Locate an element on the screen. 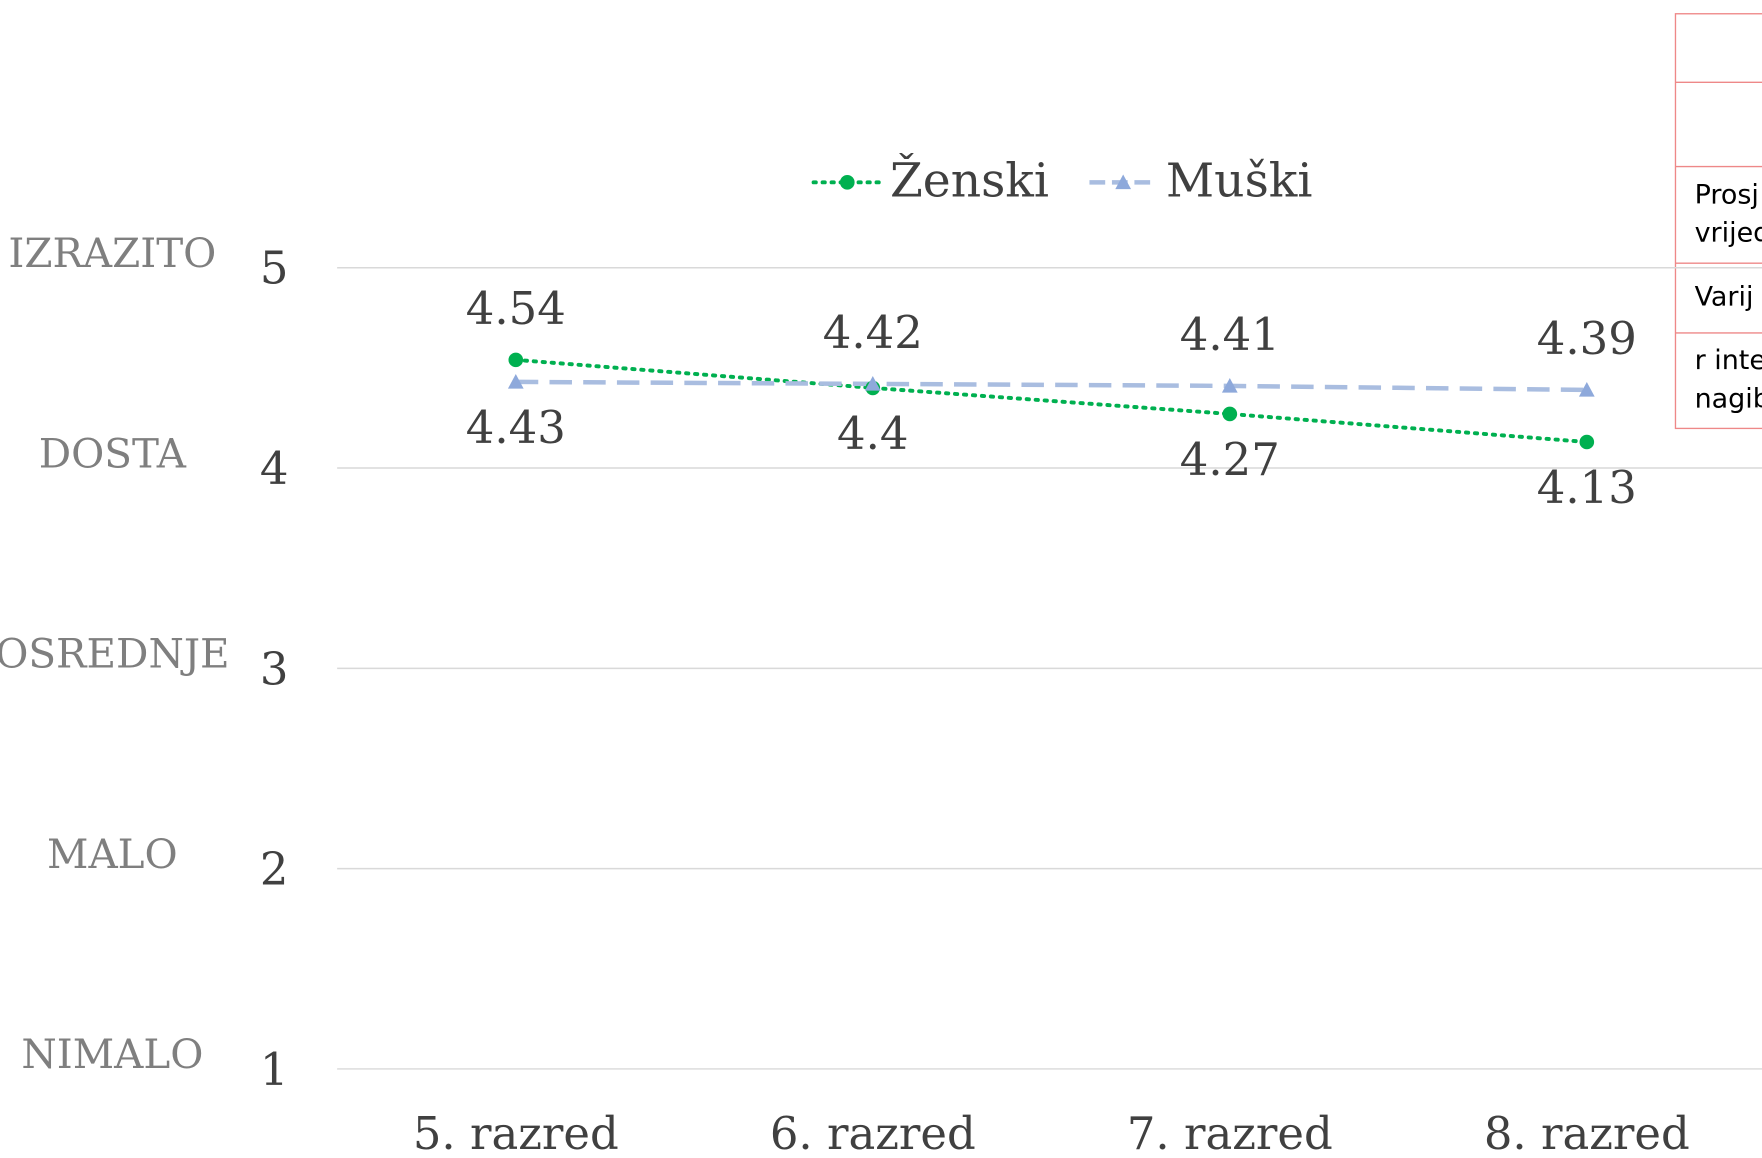 Image resolution: width=1762 pixels, height=1158 pixels. y-level-label: NIMALO is located at coordinates (112, 1054).